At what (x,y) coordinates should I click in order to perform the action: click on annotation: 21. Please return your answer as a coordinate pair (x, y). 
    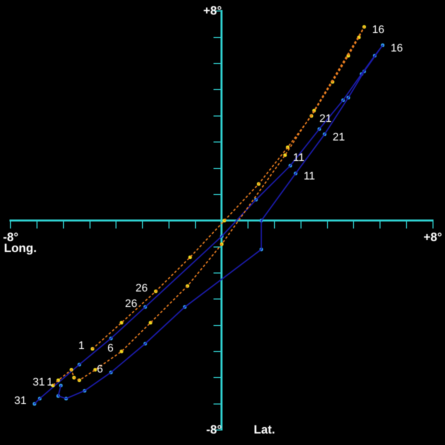
    Looking at the image, I should click on (338, 137).